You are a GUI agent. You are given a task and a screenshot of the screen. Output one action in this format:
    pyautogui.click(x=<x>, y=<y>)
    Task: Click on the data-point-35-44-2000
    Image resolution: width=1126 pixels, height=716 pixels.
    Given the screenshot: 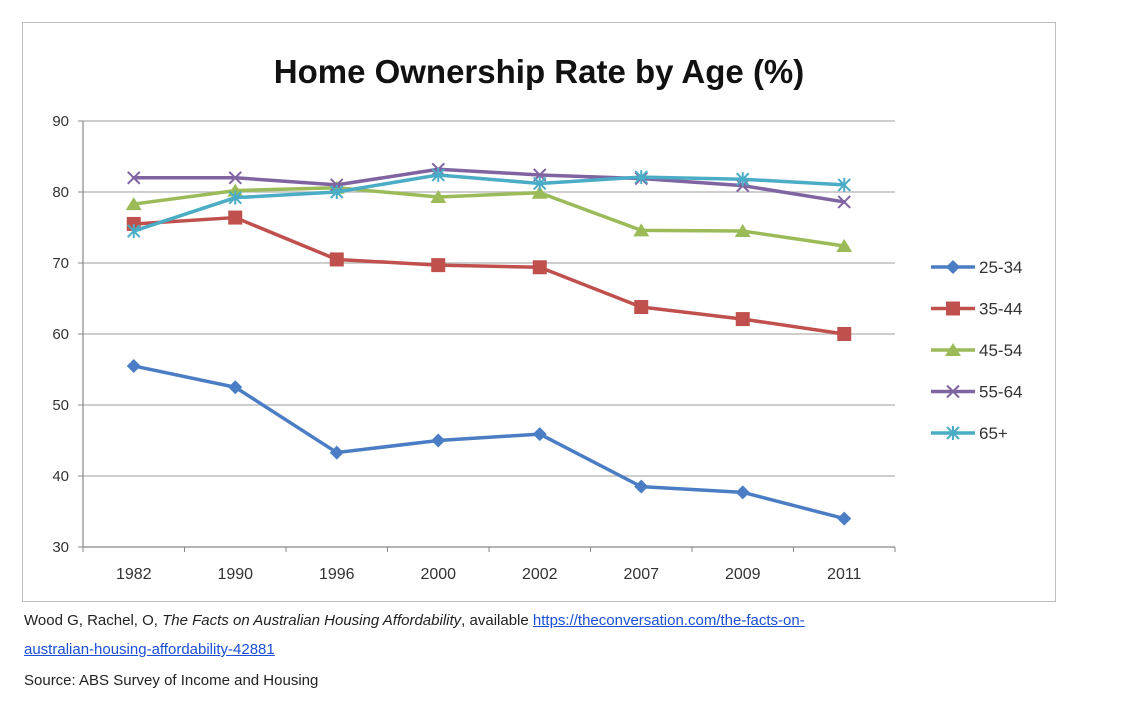 What is the action you would take?
    pyautogui.click(x=438, y=265)
    